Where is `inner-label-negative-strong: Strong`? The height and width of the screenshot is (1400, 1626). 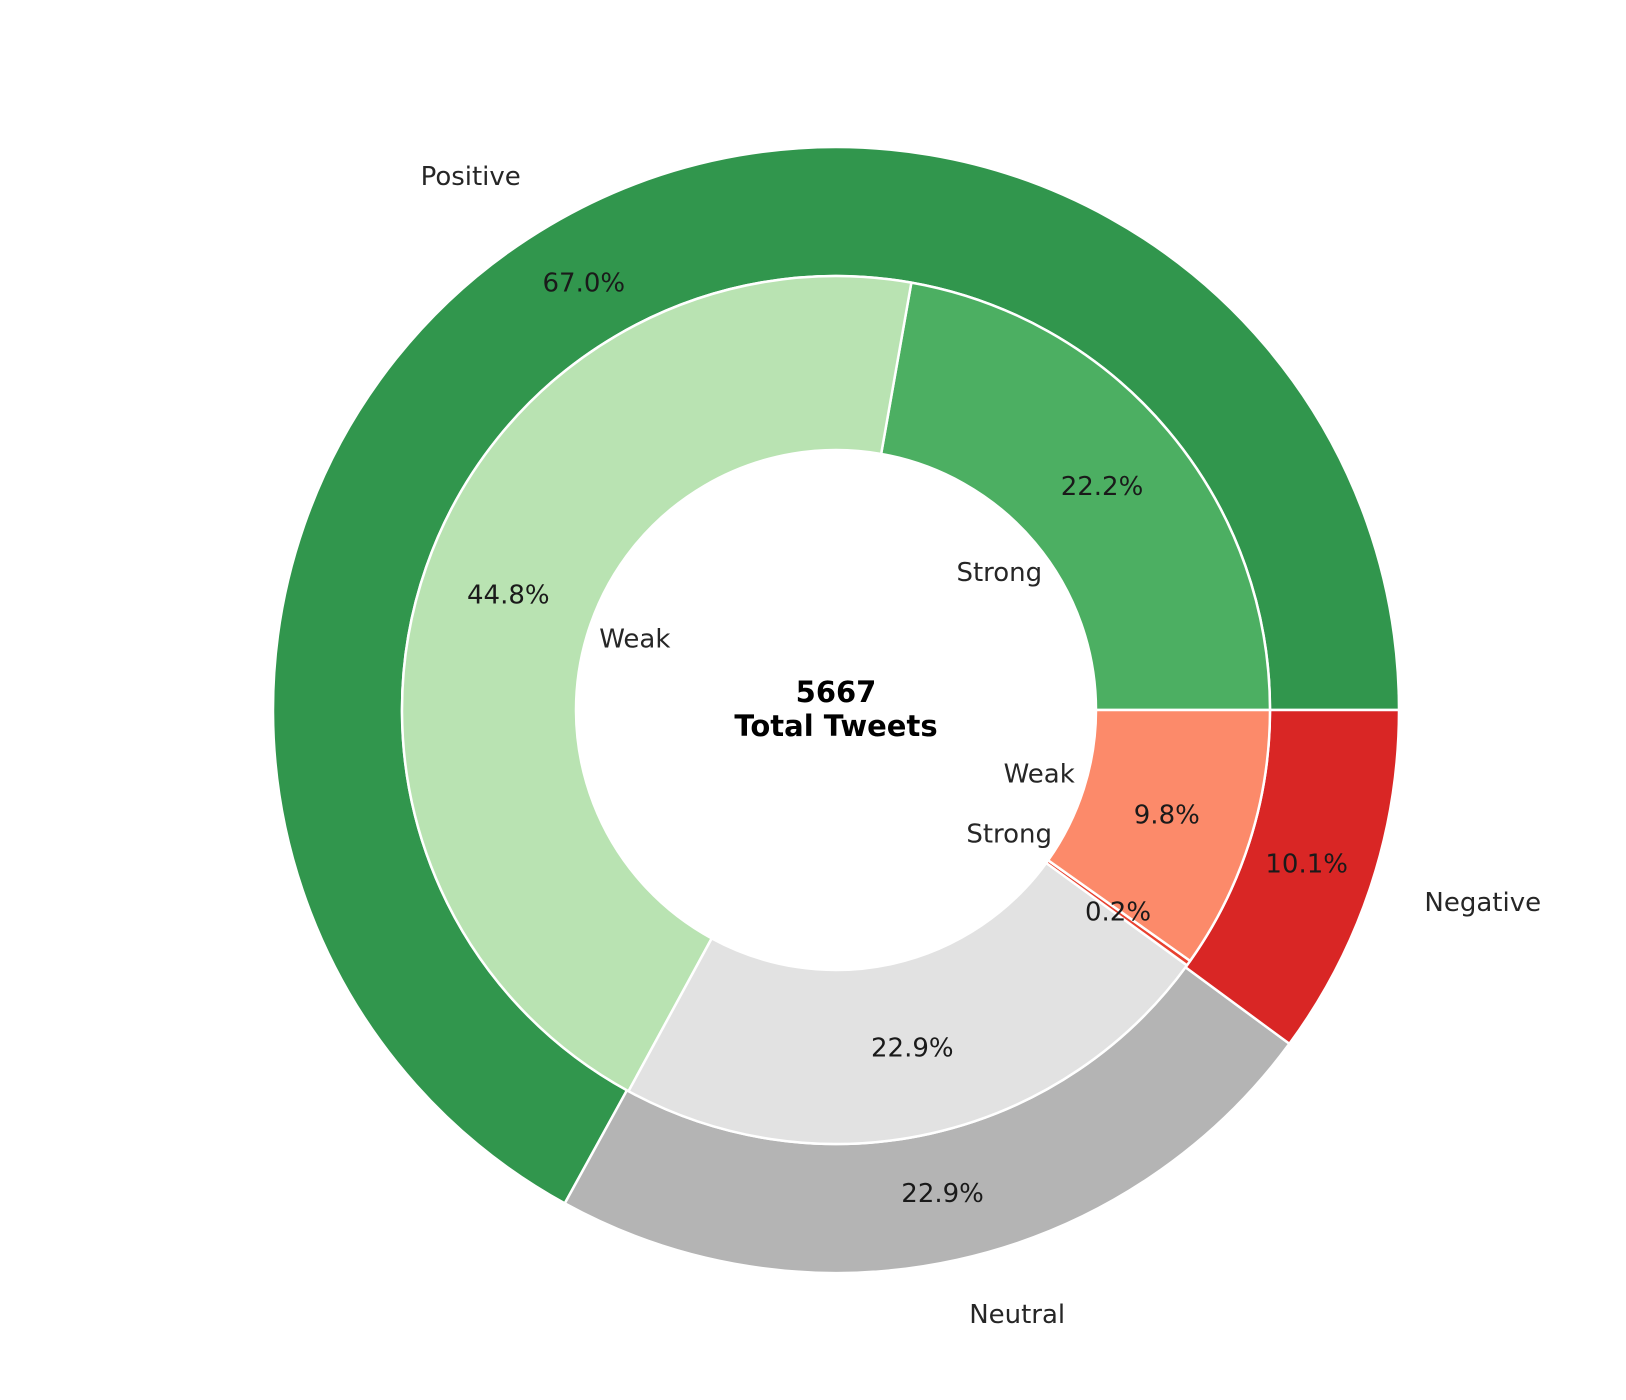
inner-label-negative-strong: Strong is located at coordinates (1009, 834).